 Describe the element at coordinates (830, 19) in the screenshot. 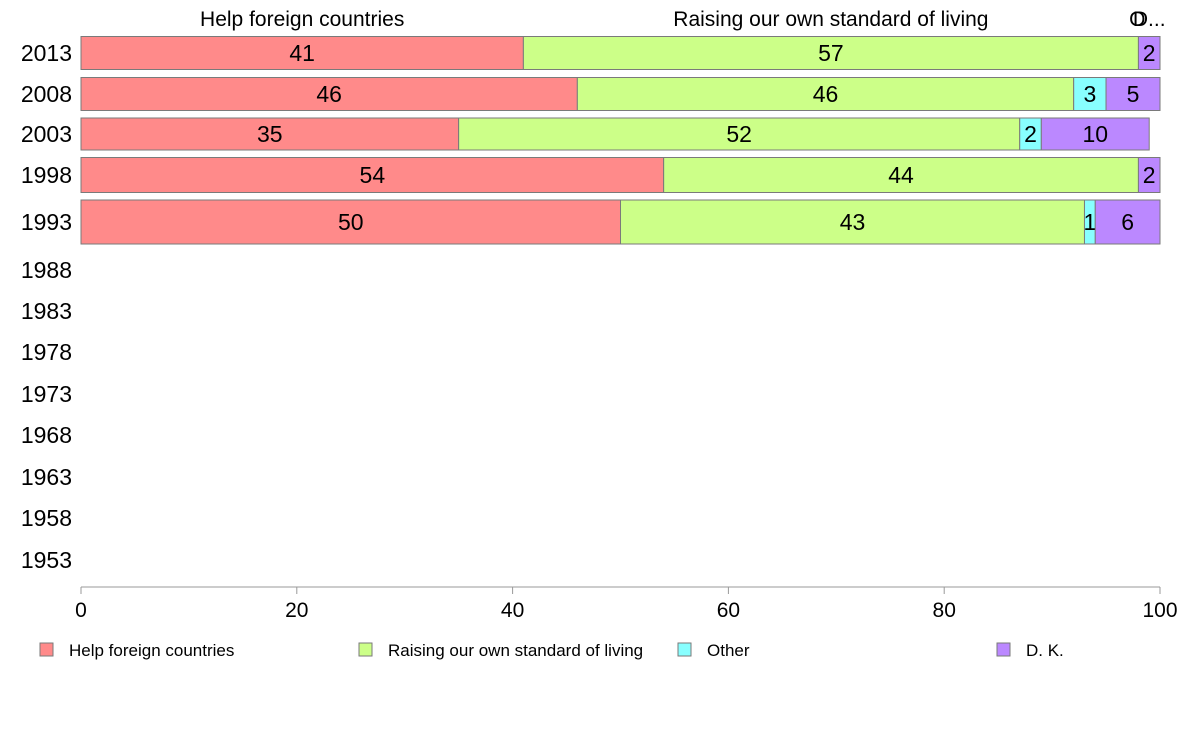

I see `top-label-1: Raising our own standard of living` at that location.